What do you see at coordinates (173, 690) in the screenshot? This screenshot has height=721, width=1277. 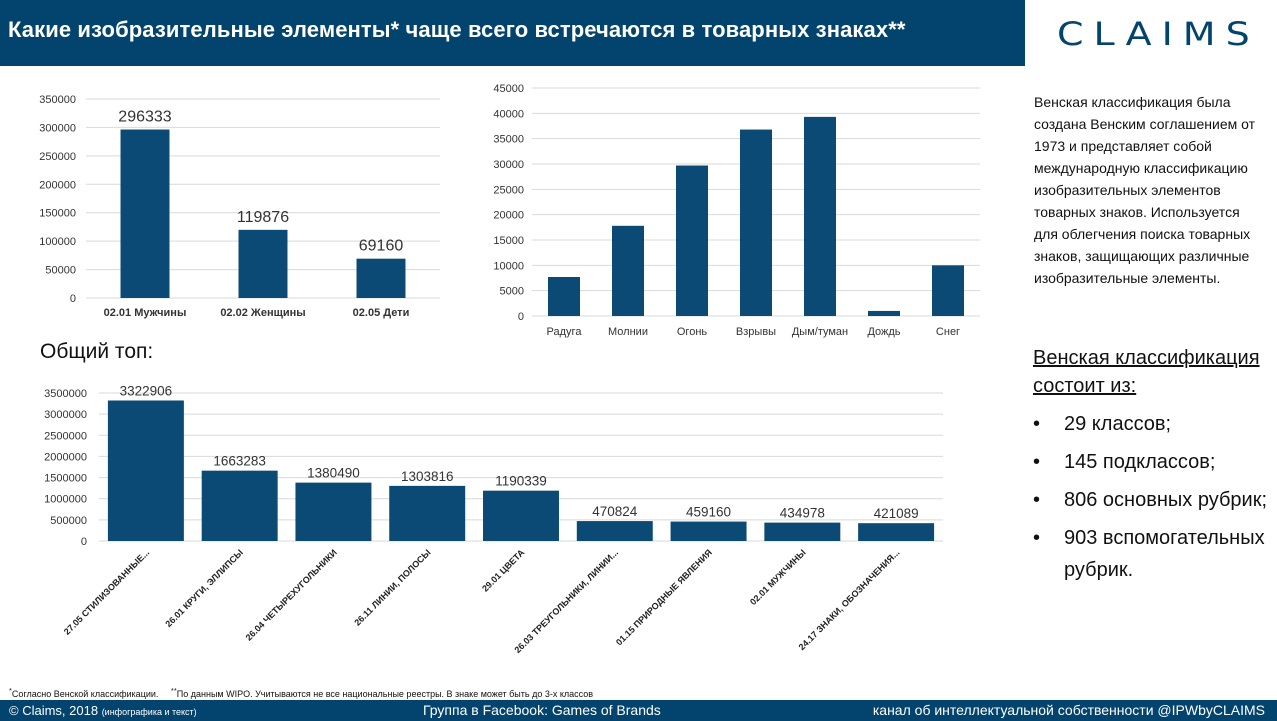 I see `footnote-mark: **` at bounding box center [173, 690].